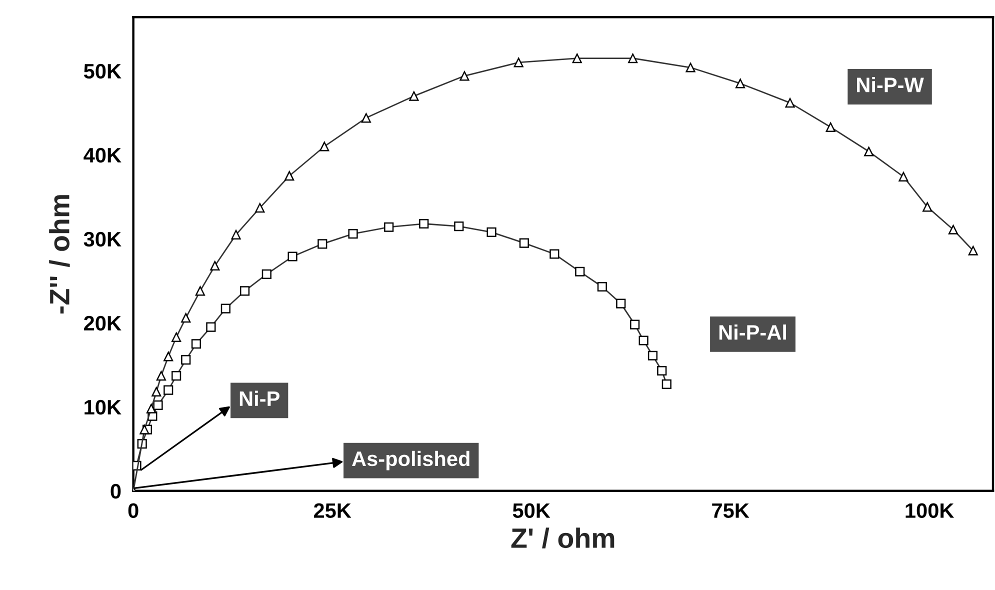 The width and height of the screenshot is (995, 590). What do you see at coordinates (731, 510) in the screenshot?
I see `x-tick-label: 75K` at bounding box center [731, 510].